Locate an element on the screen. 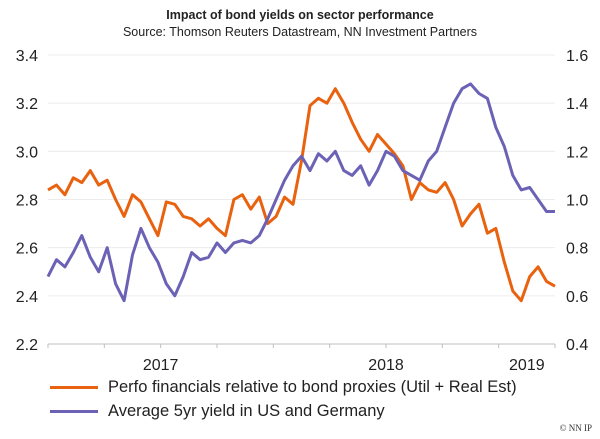  y-right-tick-label: 1.0 is located at coordinates (577, 201).